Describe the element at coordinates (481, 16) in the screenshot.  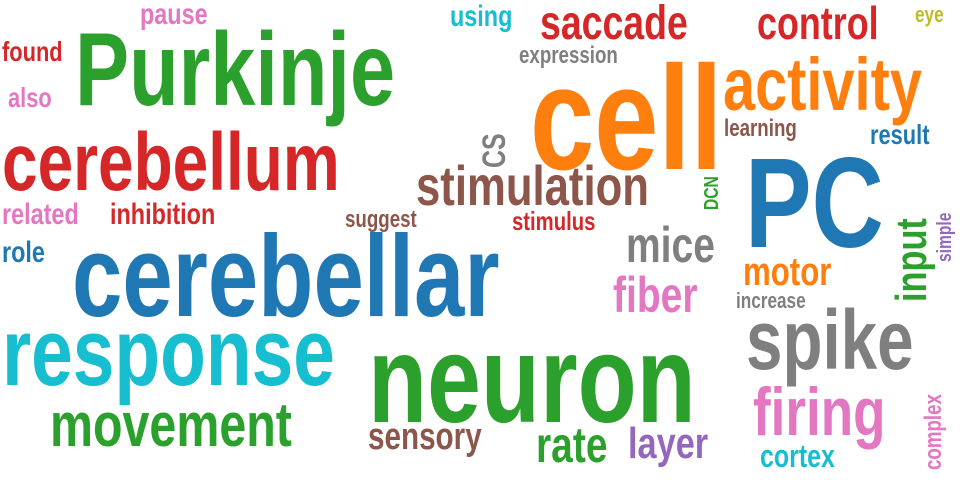
I see `word-using: using` at that location.